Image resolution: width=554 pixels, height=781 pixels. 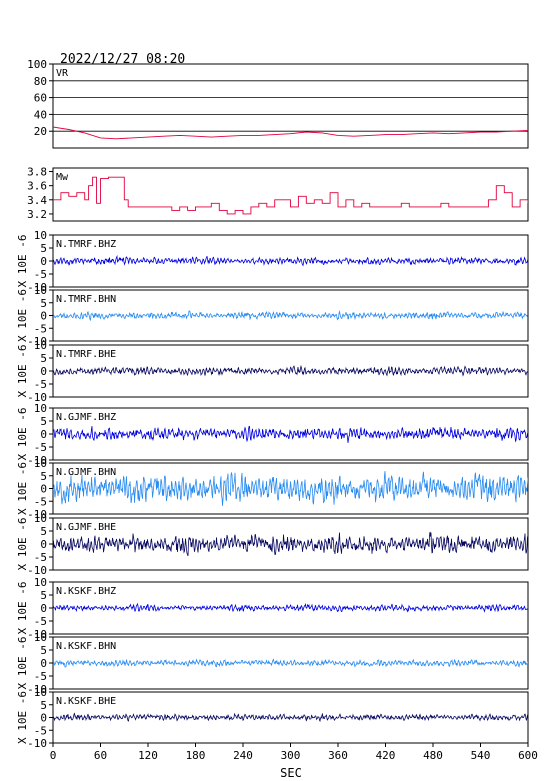 What do you see at coordinates (433, 755) in the screenshot?
I see `x-tick-label: 480` at bounding box center [433, 755].